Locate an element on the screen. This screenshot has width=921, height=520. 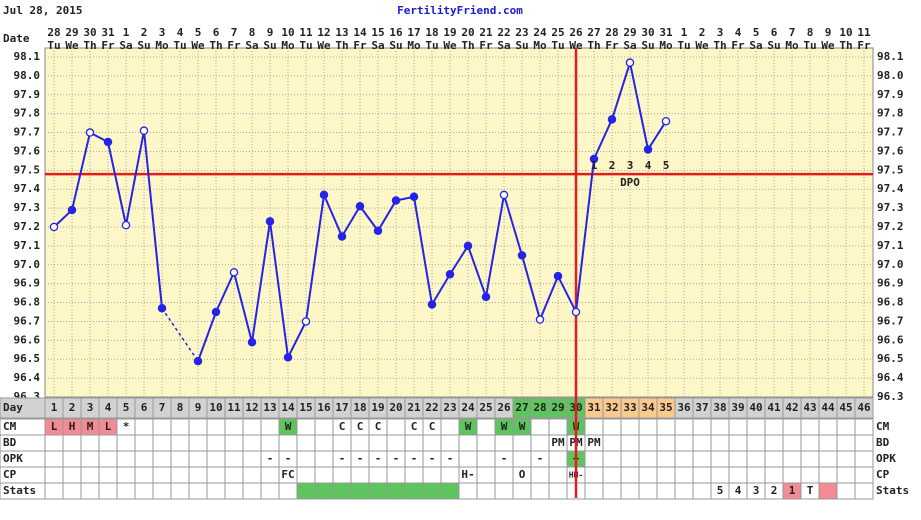
day-number: 8 is located at coordinates (180, 407).